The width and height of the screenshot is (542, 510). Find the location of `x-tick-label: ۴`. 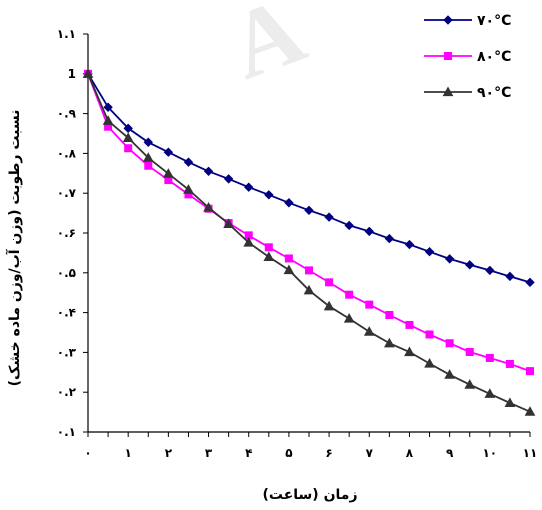

x-tick-label: ۴ is located at coordinates (248, 453).